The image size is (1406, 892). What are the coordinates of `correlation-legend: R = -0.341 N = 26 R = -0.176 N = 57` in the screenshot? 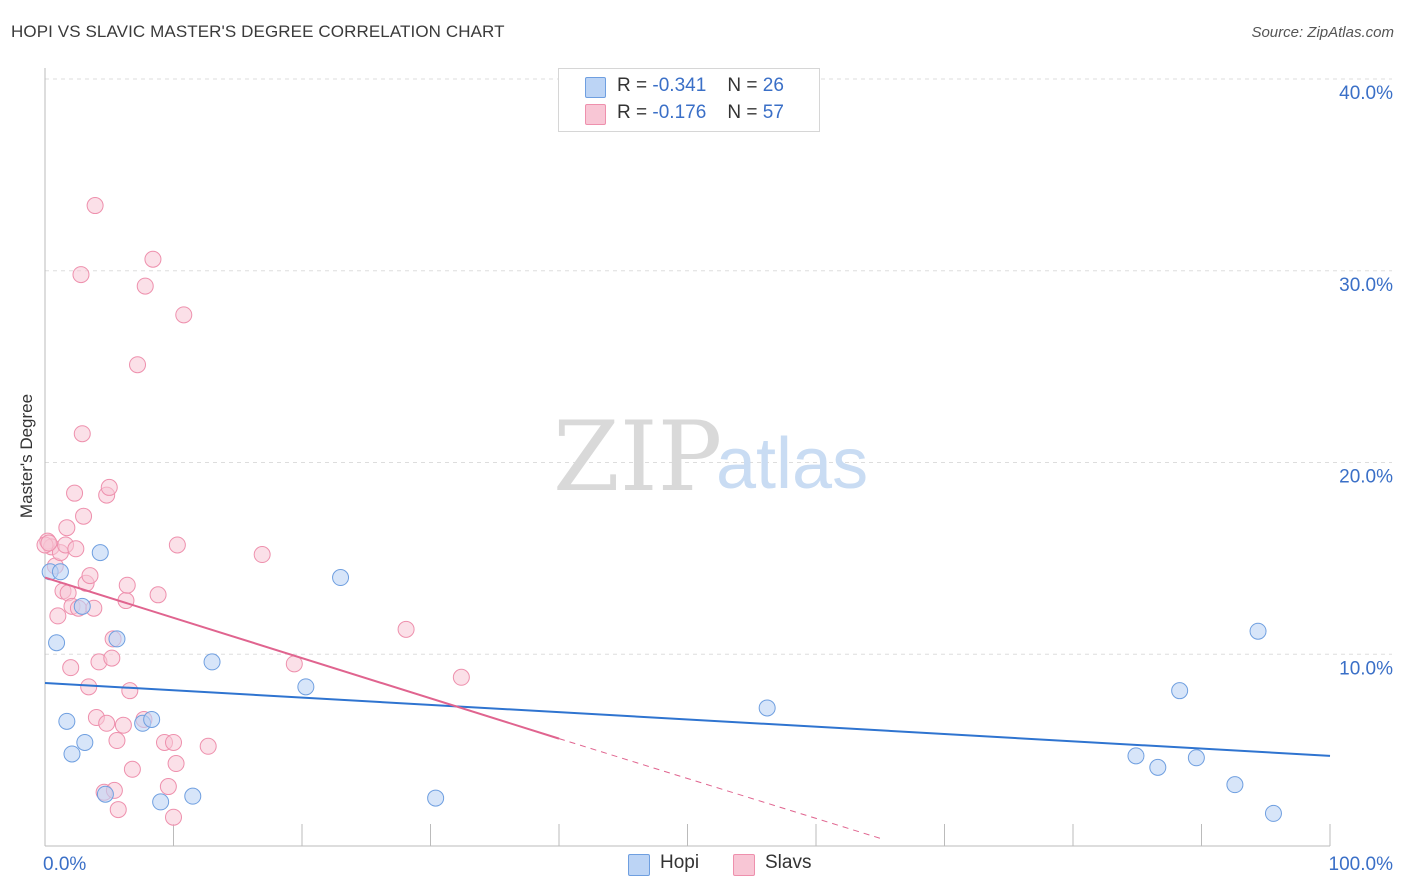 It's located at (689, 100).